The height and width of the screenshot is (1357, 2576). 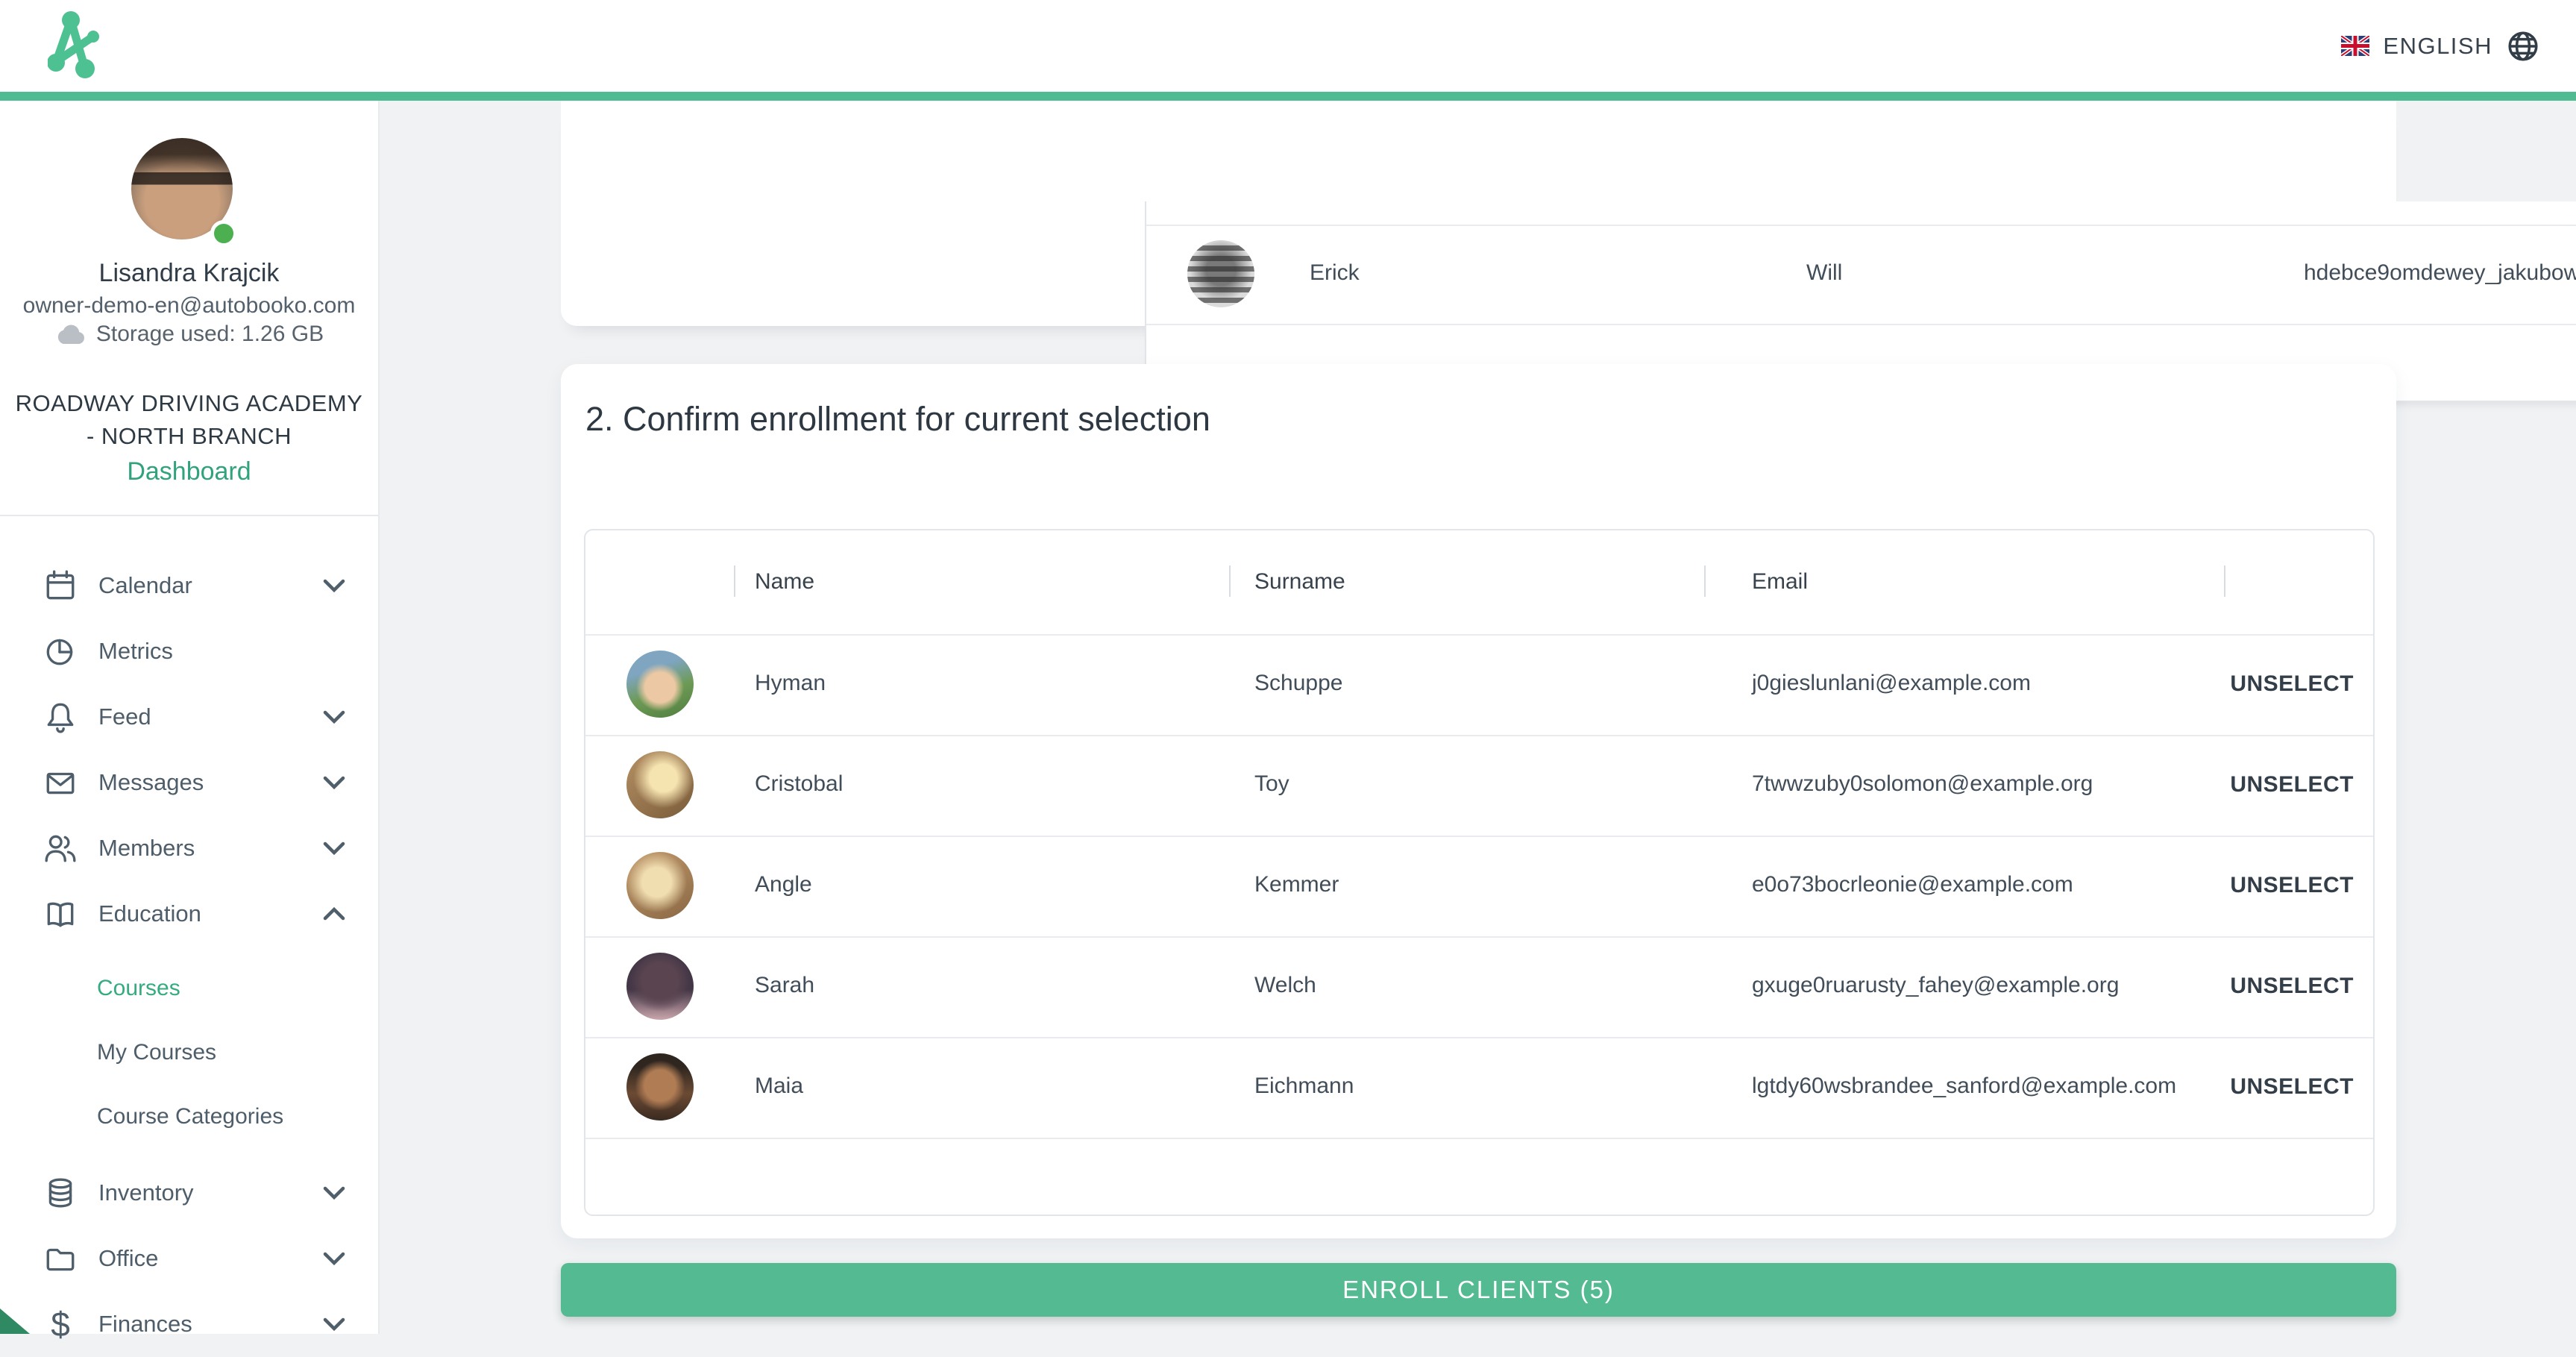 I want to click on sidebar-item-label: Inventory, so click(x=146, y=1192).